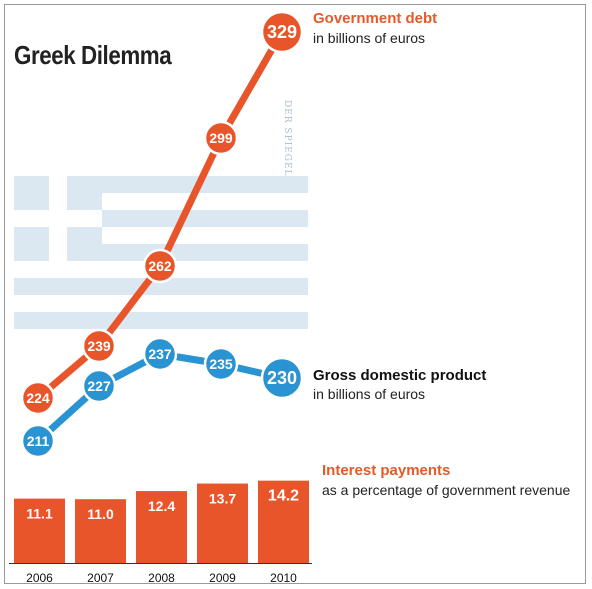 This screenshot has width=592, height=589. I want to click on interest-bar: 14.2 2010, so click(283, 532).